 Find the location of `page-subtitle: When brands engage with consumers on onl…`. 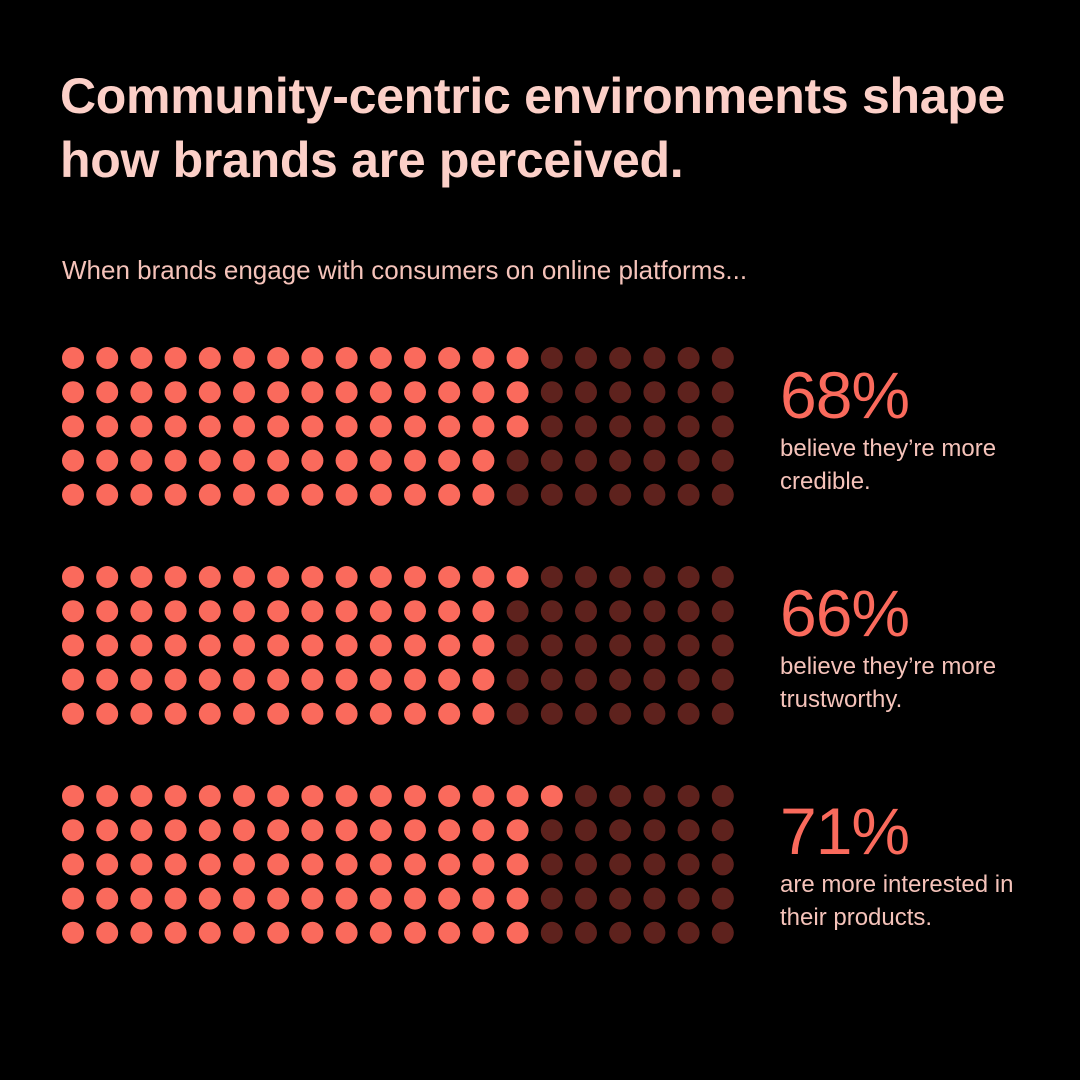

page-subtitle: When brands engage with consumers on onl… is located at coordinates (405, 270).